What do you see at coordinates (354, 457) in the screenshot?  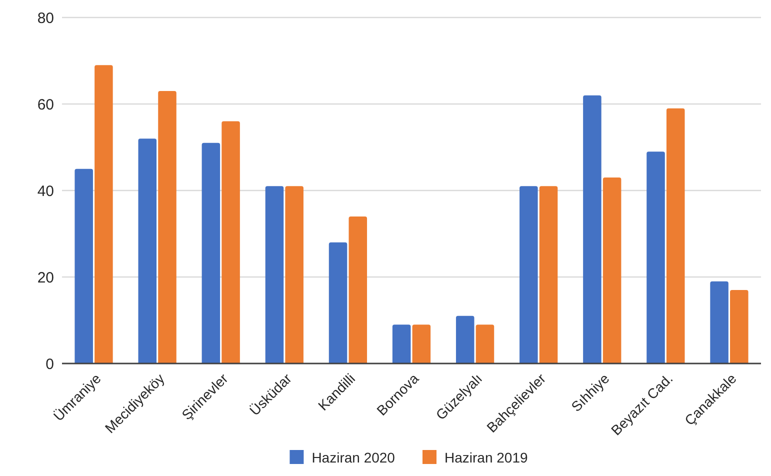 I see `legend-label: Haziran 2020` at bounding box center [354, 457].